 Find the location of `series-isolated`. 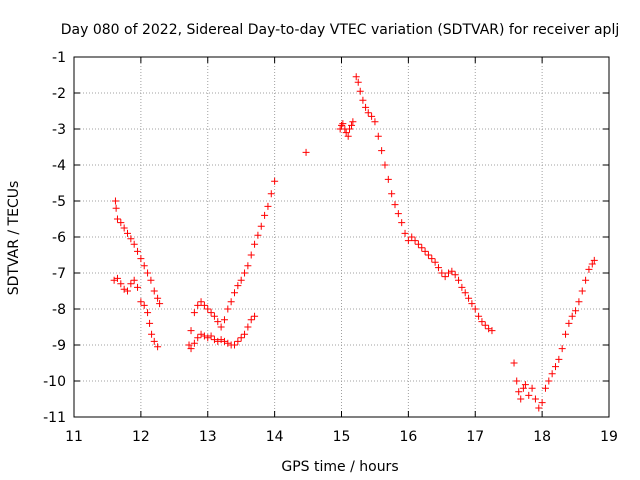

series-isolated is located at coordinates (306, 152).